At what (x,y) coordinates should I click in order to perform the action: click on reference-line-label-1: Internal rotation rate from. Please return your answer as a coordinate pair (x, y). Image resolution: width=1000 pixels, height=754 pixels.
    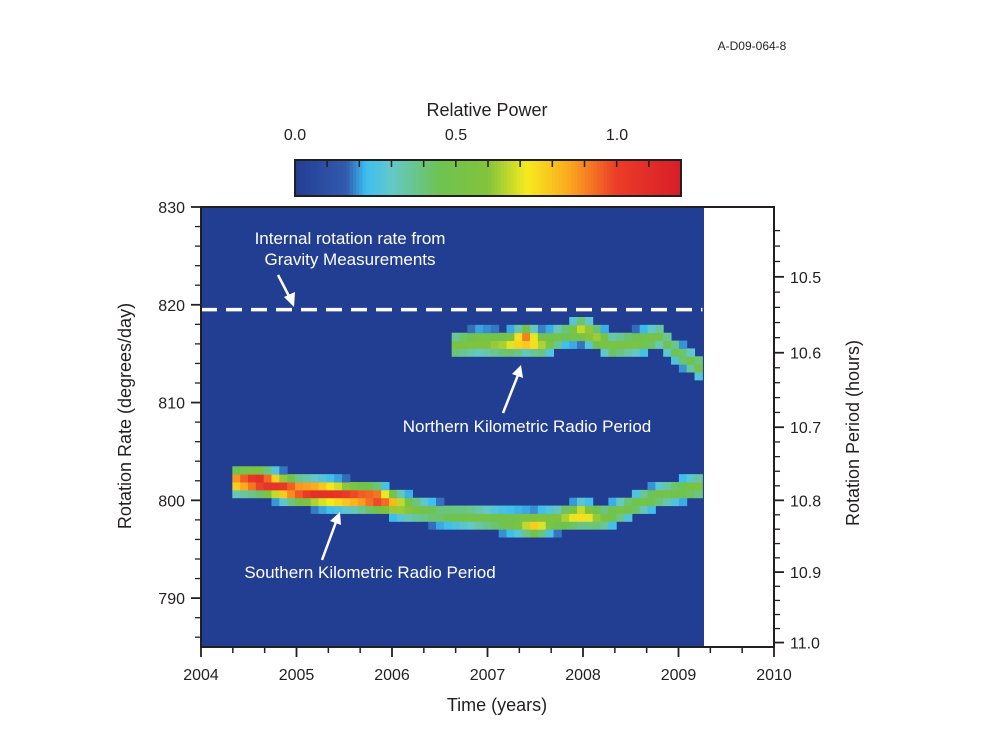
    Looking at the image, I should click on (350, 238).